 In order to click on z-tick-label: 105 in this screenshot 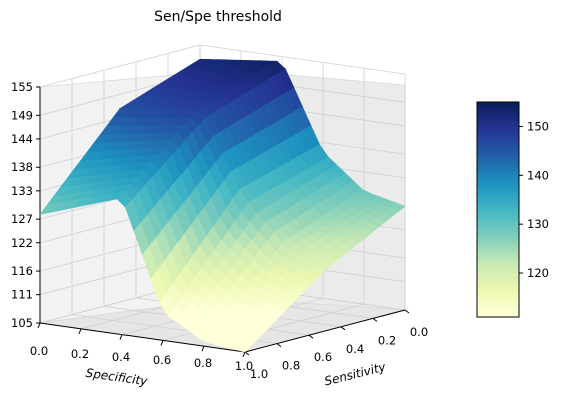, I will do `click(22, 323)`.